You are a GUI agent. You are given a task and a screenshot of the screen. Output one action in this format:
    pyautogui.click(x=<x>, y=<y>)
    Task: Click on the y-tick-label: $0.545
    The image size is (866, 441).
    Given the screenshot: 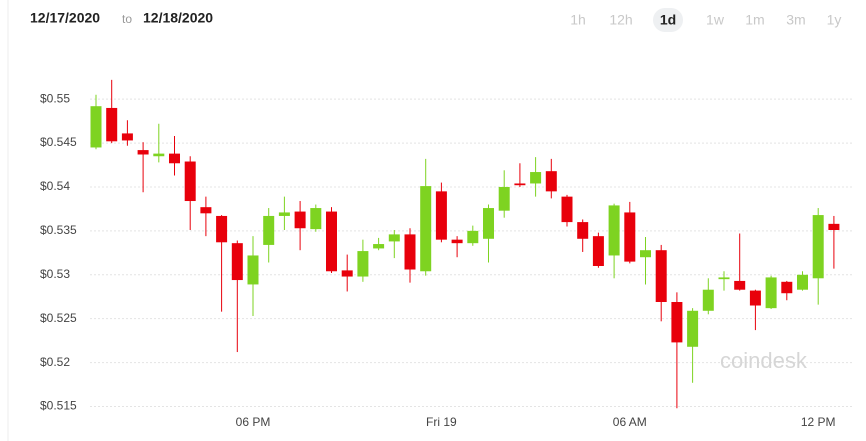 What is the action you would take?
    pyautogui.click(x=58, y=142)
    